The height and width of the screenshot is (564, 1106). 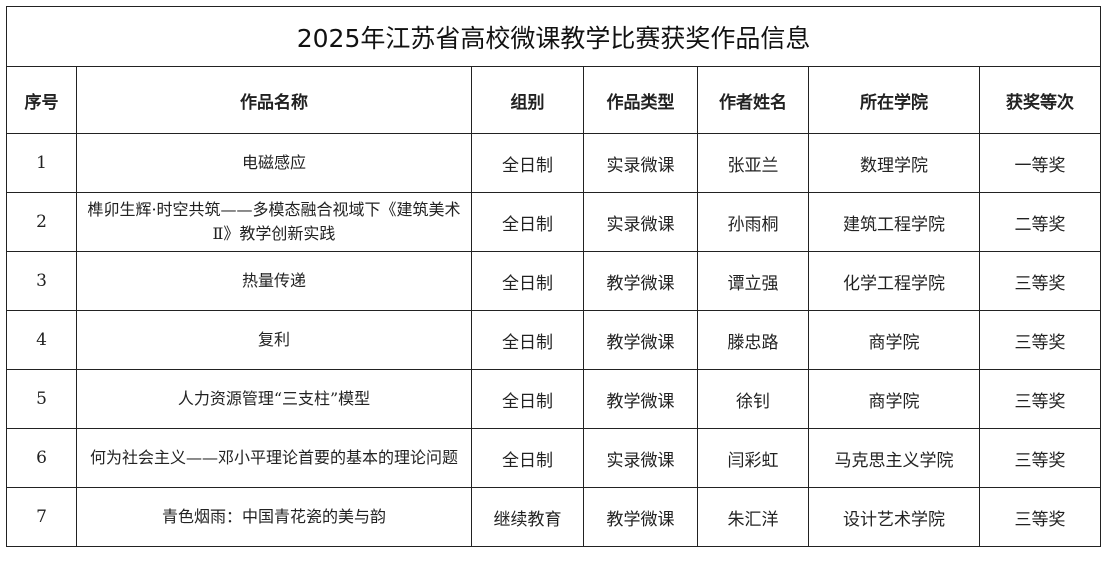 What do you see at coordinates (894, 281) in the screenshot?
I see `cell-college: 化学工程学院` at bounding box center [894, 281].